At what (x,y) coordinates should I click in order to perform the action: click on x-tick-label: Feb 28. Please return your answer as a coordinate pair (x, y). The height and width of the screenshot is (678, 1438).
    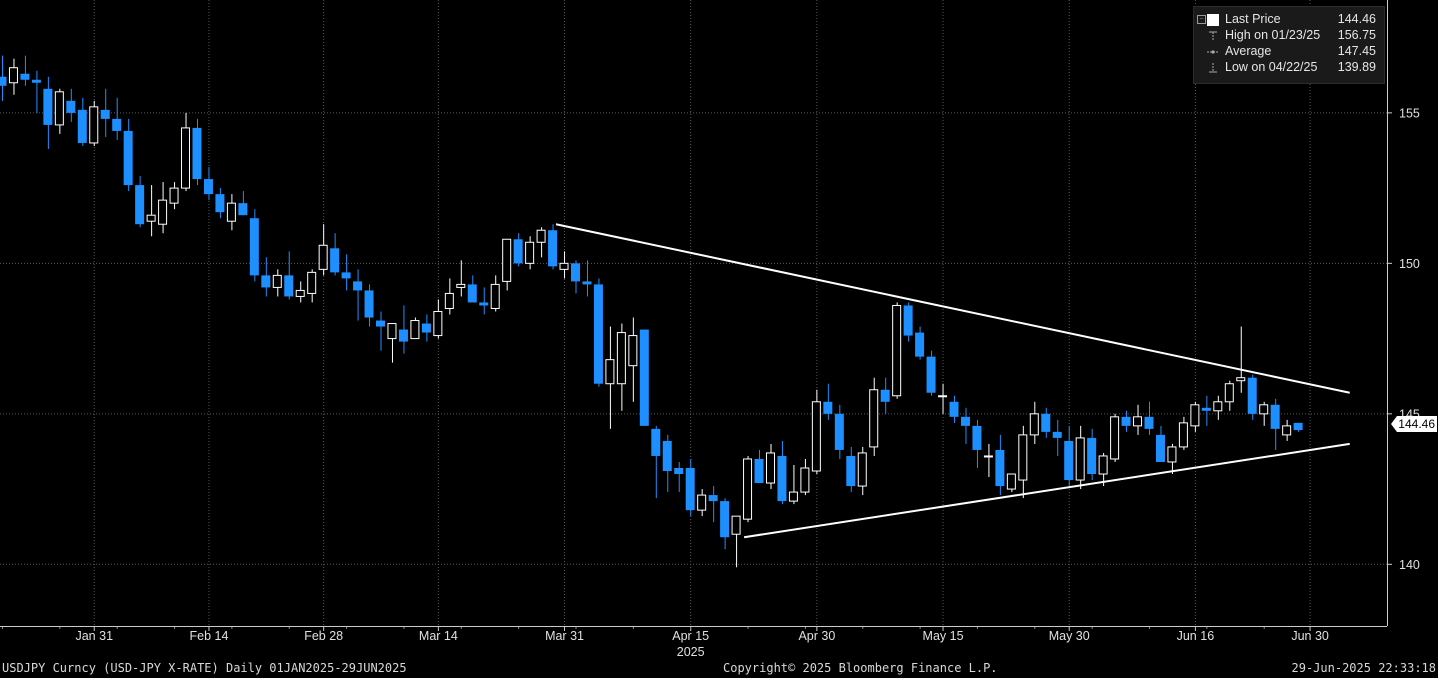
    Looking at the image, I should click on (323, 636).